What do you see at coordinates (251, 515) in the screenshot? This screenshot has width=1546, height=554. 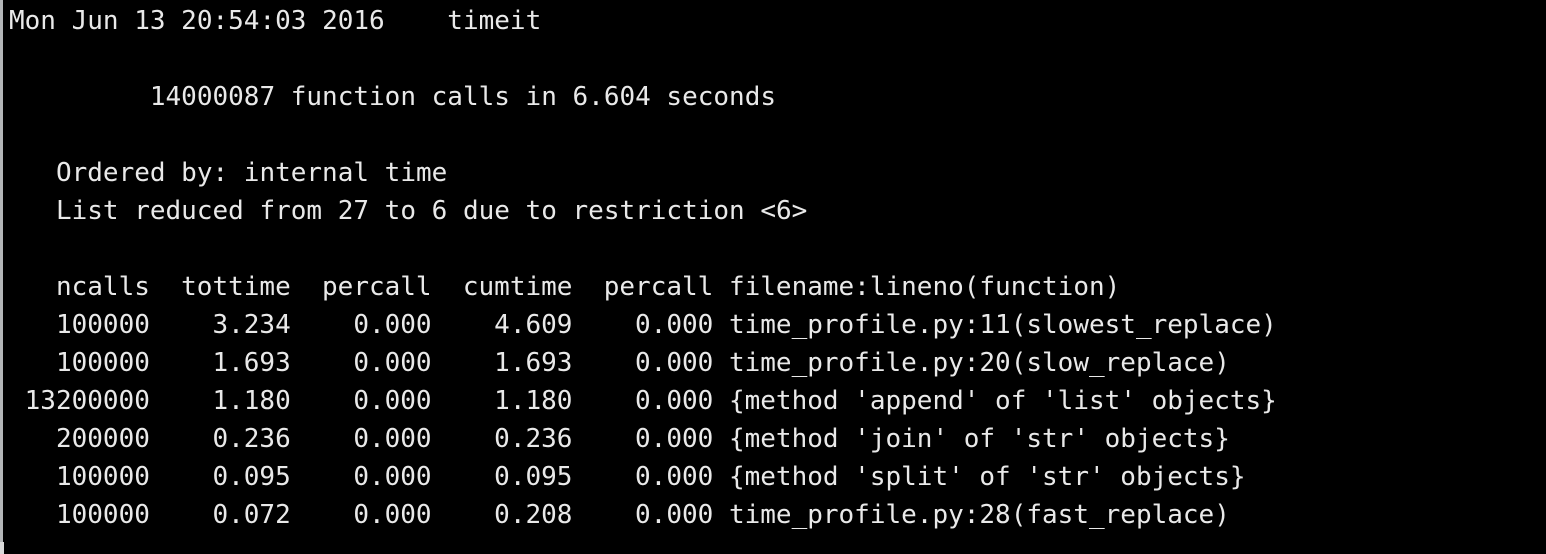 I see `cell-tottime: 0.072` at bounding box center [251, 515].